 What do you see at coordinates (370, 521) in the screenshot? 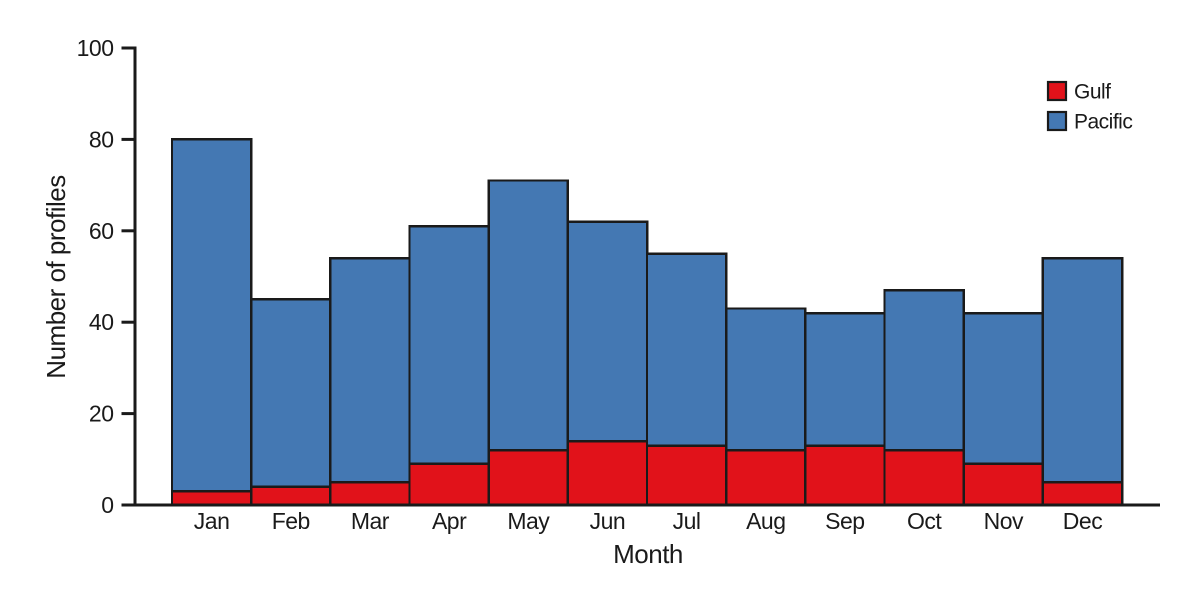
I see `x-tick-label: Mar` at bounding box center [370, 521].